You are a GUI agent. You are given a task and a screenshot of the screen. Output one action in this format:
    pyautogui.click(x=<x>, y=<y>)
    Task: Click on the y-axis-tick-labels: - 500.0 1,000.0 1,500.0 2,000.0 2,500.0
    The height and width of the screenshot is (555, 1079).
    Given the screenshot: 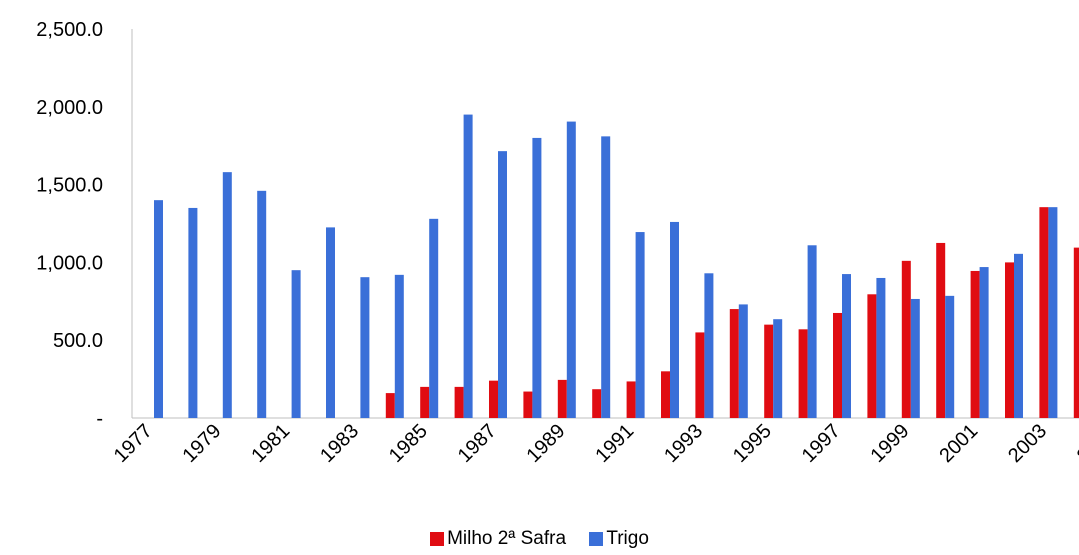 What is the action you would take?
    pyautogui.click(x=69, y=224)
    